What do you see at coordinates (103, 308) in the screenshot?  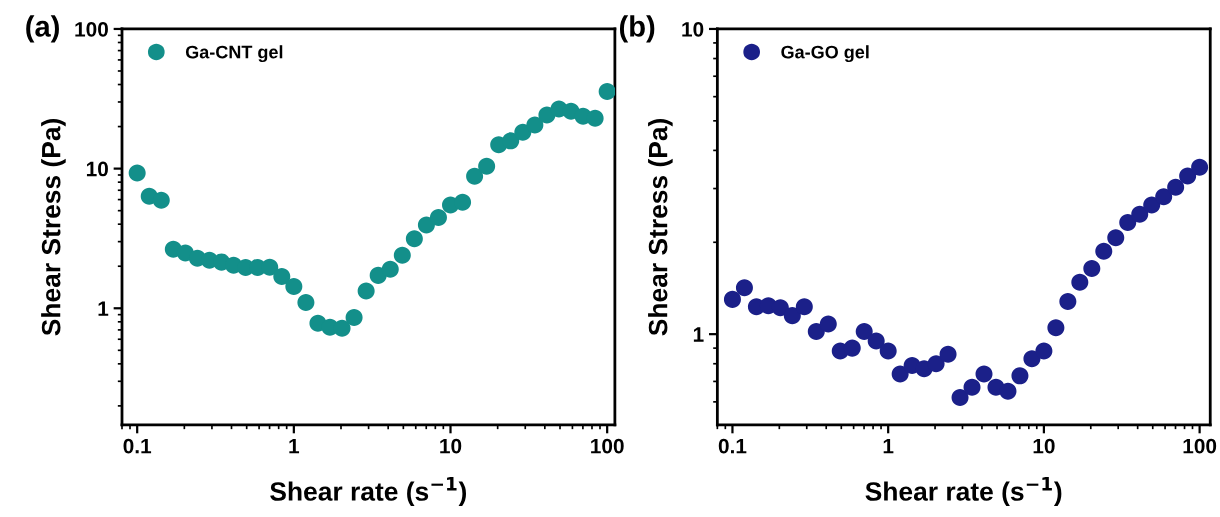 I see `y-tick-label: 1` at bounding box center [103, 308].